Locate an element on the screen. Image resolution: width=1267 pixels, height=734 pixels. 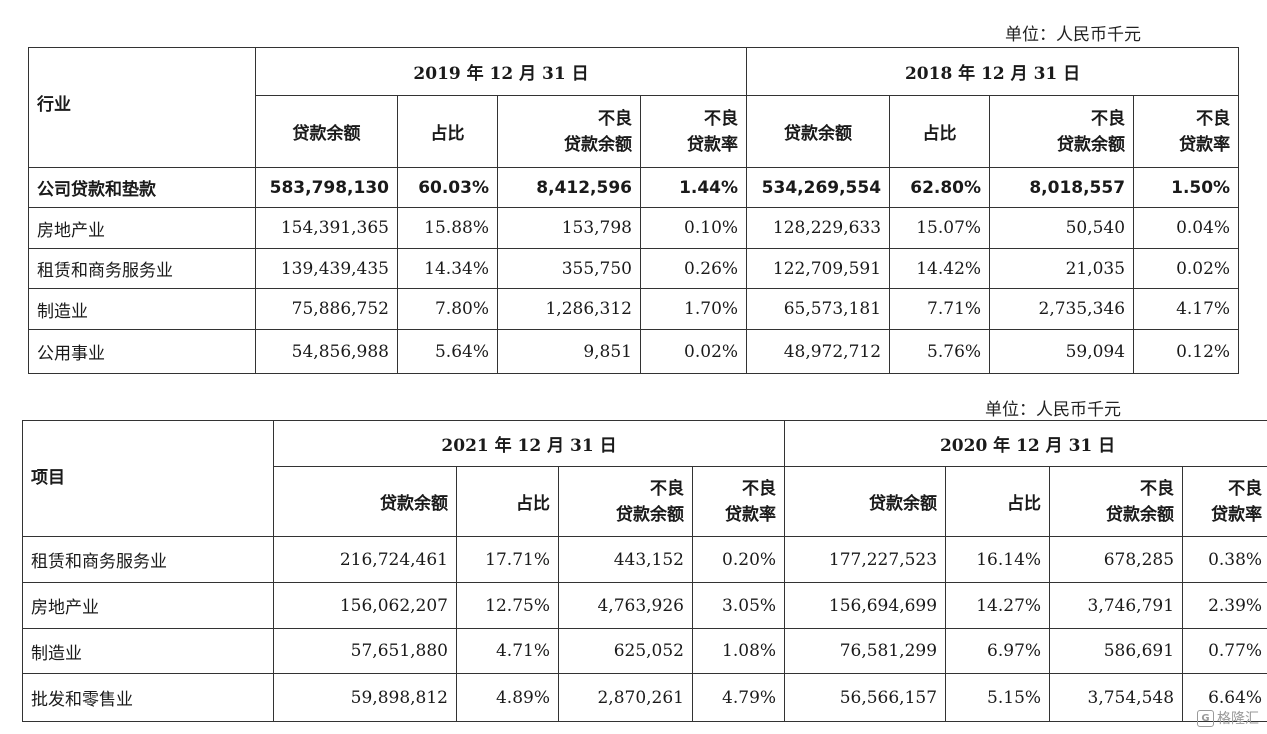
table-cell: 21,035 is located at coordinates (1062, 268).